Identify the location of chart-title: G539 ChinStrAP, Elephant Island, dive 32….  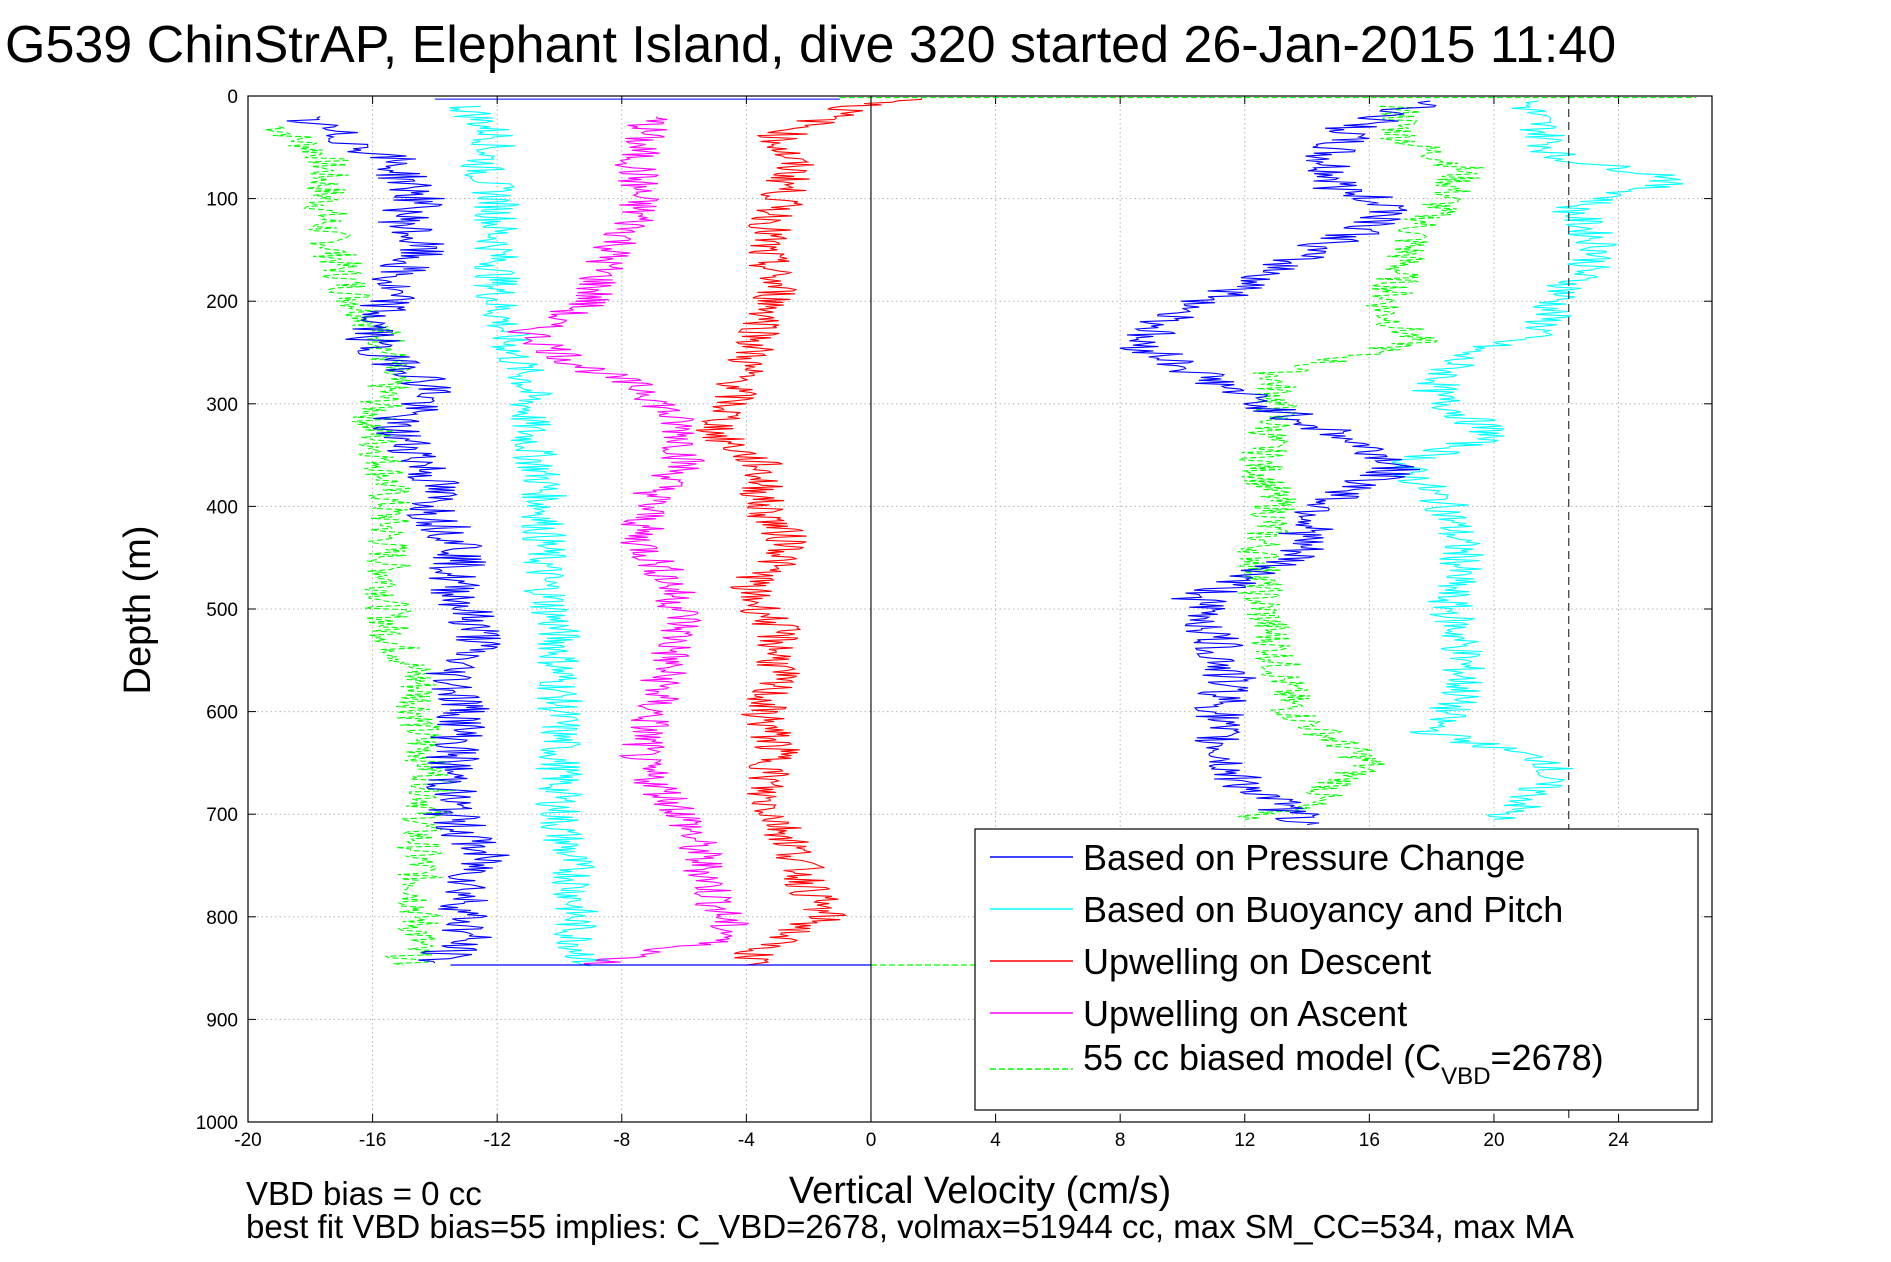
(810, 45).